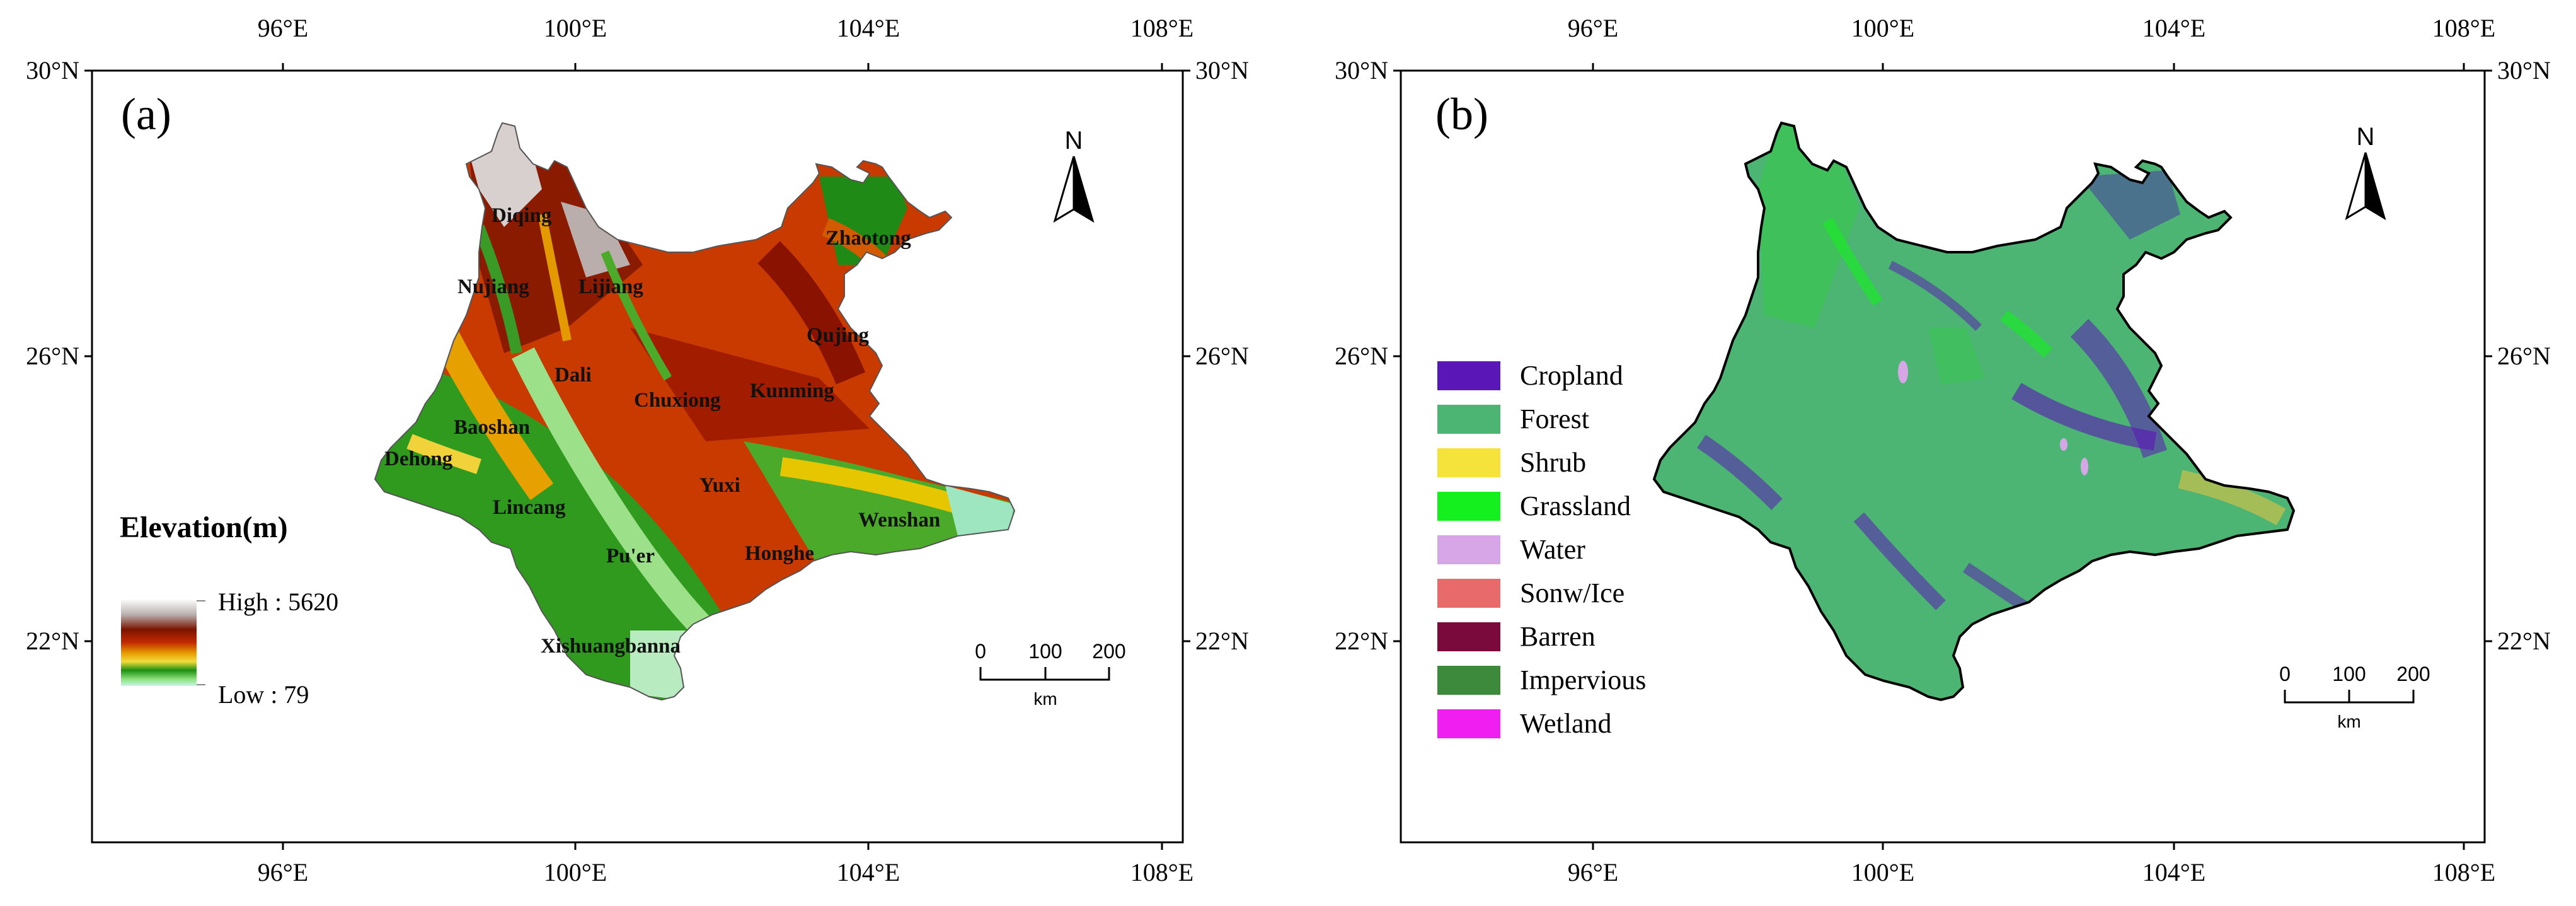 The image size is (2576, 906). What do you see at coordinates (204, 527) in the screenshot?
I see `elevation-legend-title: Elevation(m)` at bounding box center [204, 527].